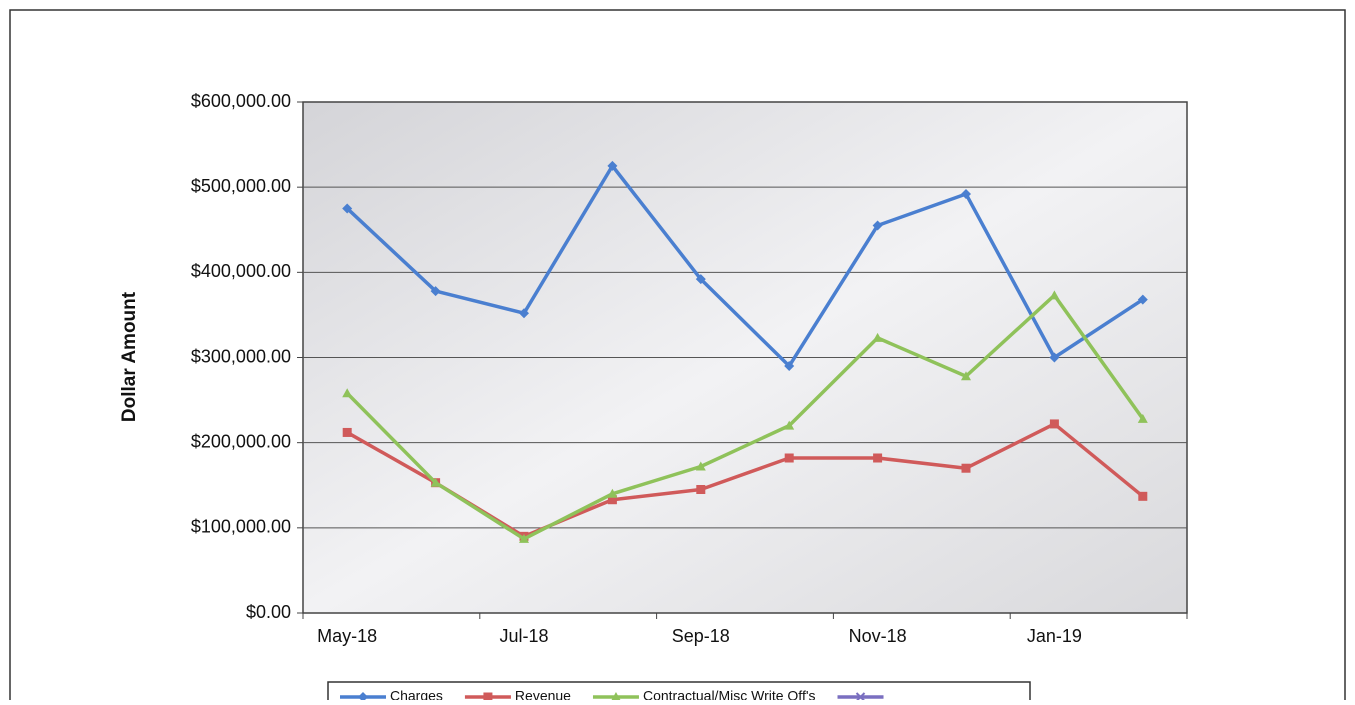 This screenshot has height=705, width=1355. What do you see at coordinates (241, 271) in the screenshot?
I see `y-tick-label: $400,000.00` at bounding box center [241, 271].